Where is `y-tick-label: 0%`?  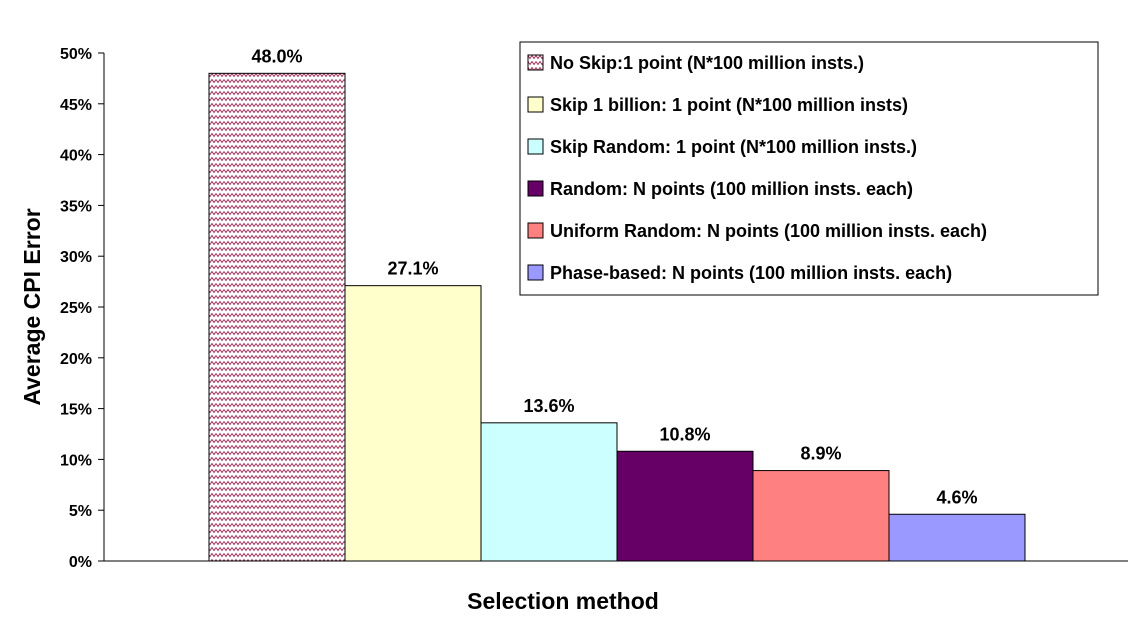 y-tick-label: 0% is located at coordinates (80, 562).